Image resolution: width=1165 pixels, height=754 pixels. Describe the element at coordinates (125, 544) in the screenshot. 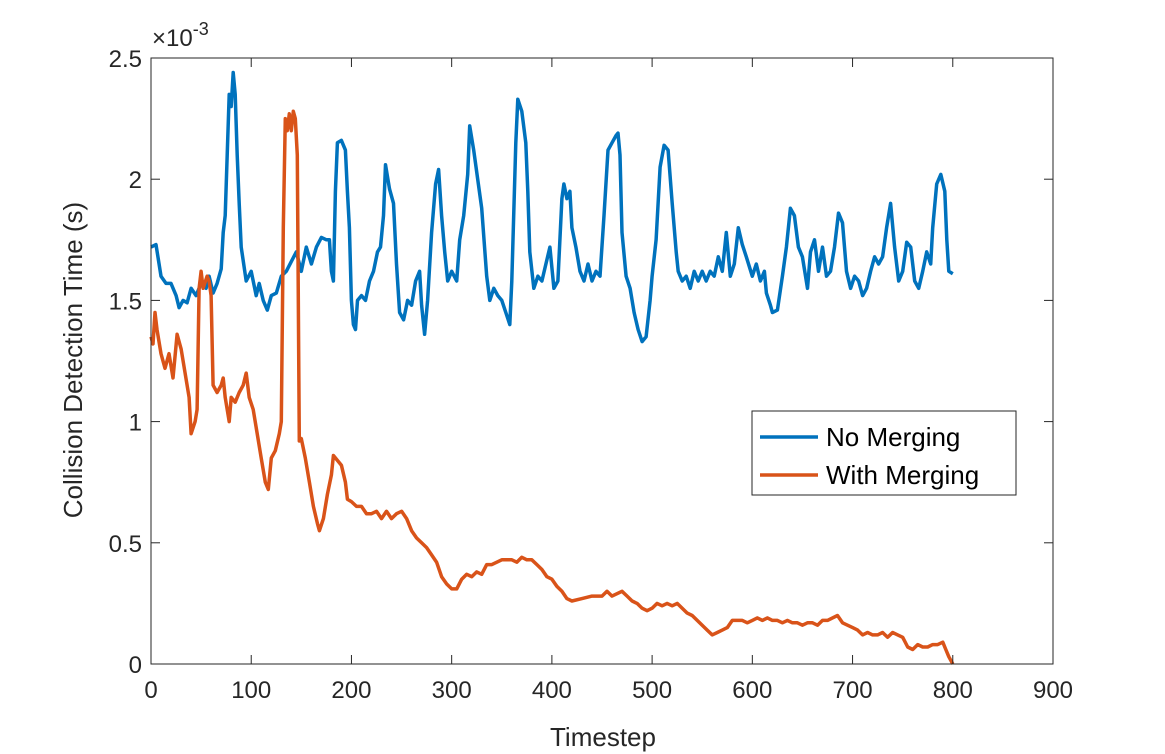

I see `y-tick-label: 0.5` at that location.